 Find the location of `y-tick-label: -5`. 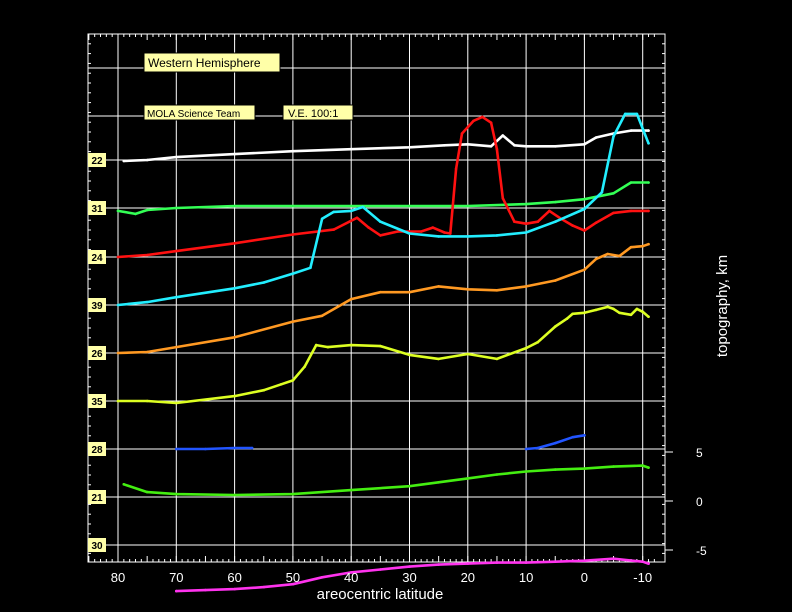

y-tick-label: -5 is located at coordinates (701, 551).